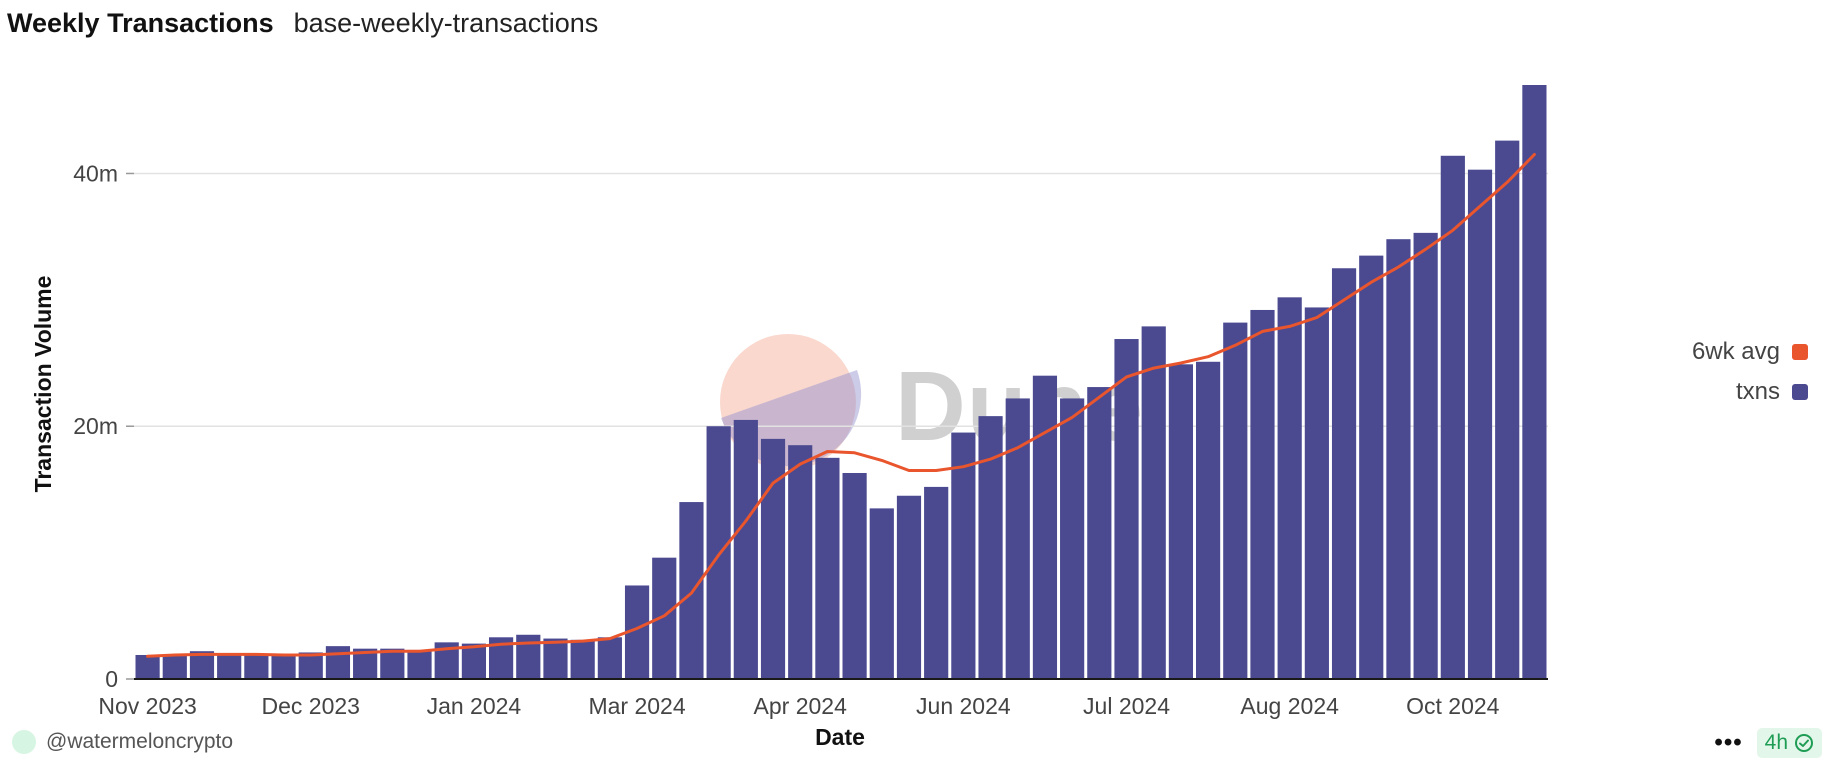 This screenshot has width=1836, height=762. What do you see at coordinates (1289, 706) in the screenshot?
I see `x-tick-label: Aug 2024` at bounding box center [1289, 706].